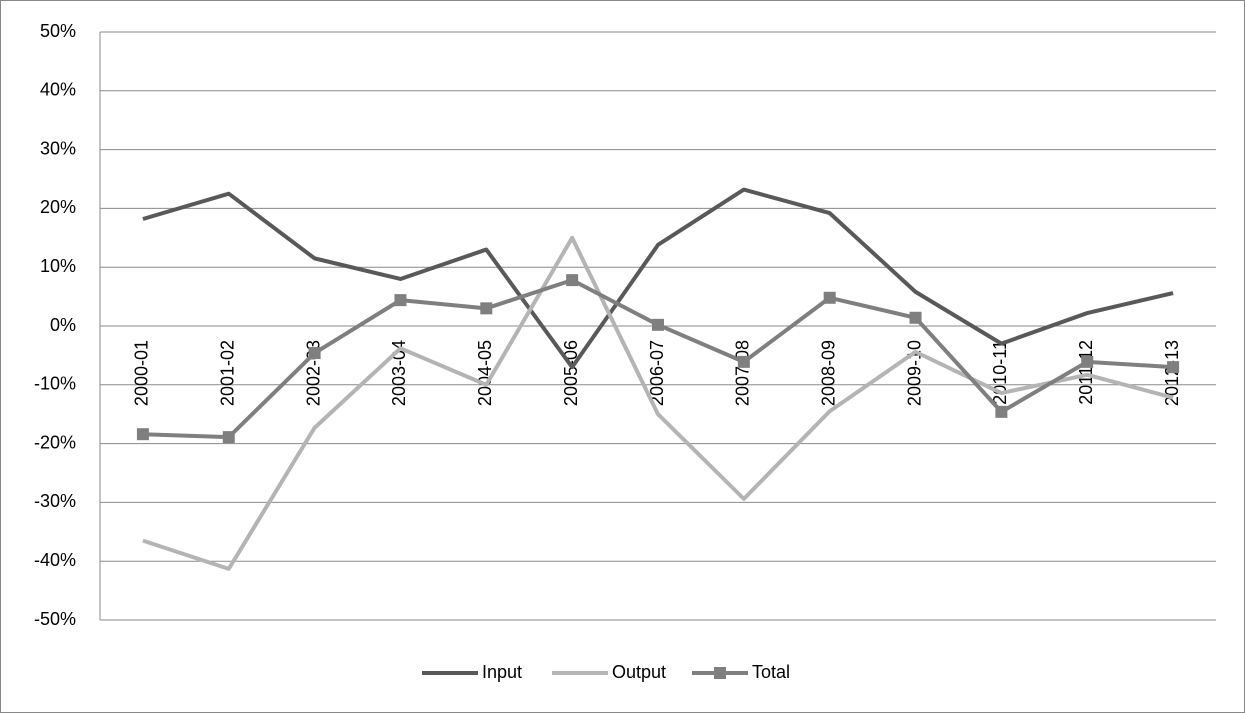  I want to click on legend-label: Total, so click(771, 672).